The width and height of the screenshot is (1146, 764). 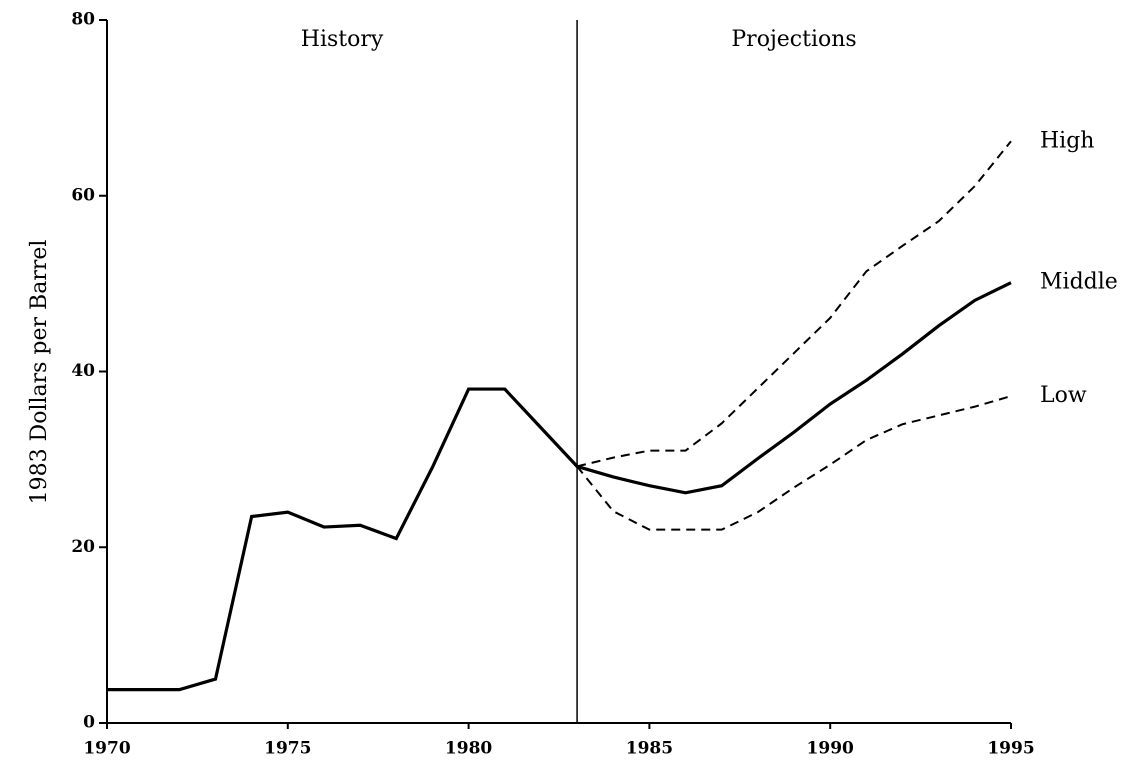 I want to click on annotation: Projections, so click(x=793, y=39).